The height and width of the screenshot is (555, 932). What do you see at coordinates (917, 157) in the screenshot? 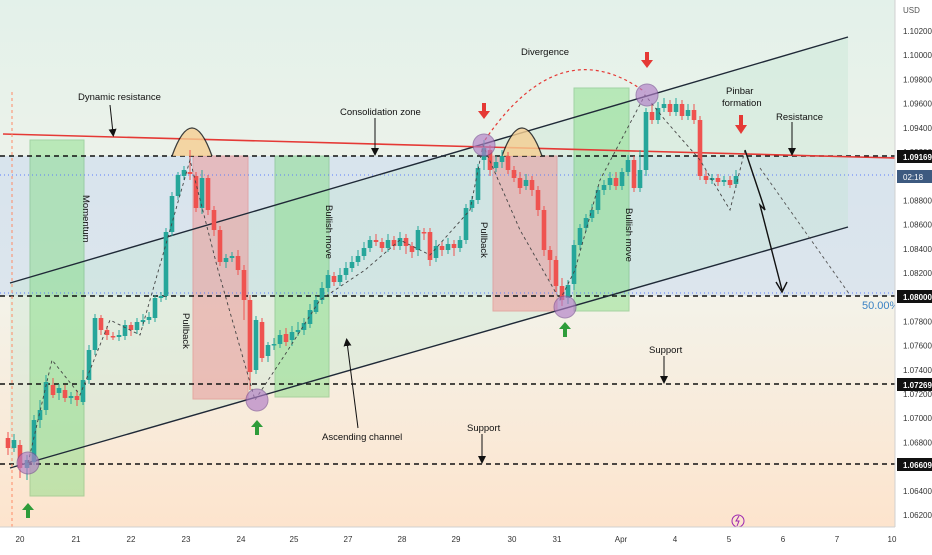
I see `price-tag-1-text: 1.09169` at bounding box center [917, 157].